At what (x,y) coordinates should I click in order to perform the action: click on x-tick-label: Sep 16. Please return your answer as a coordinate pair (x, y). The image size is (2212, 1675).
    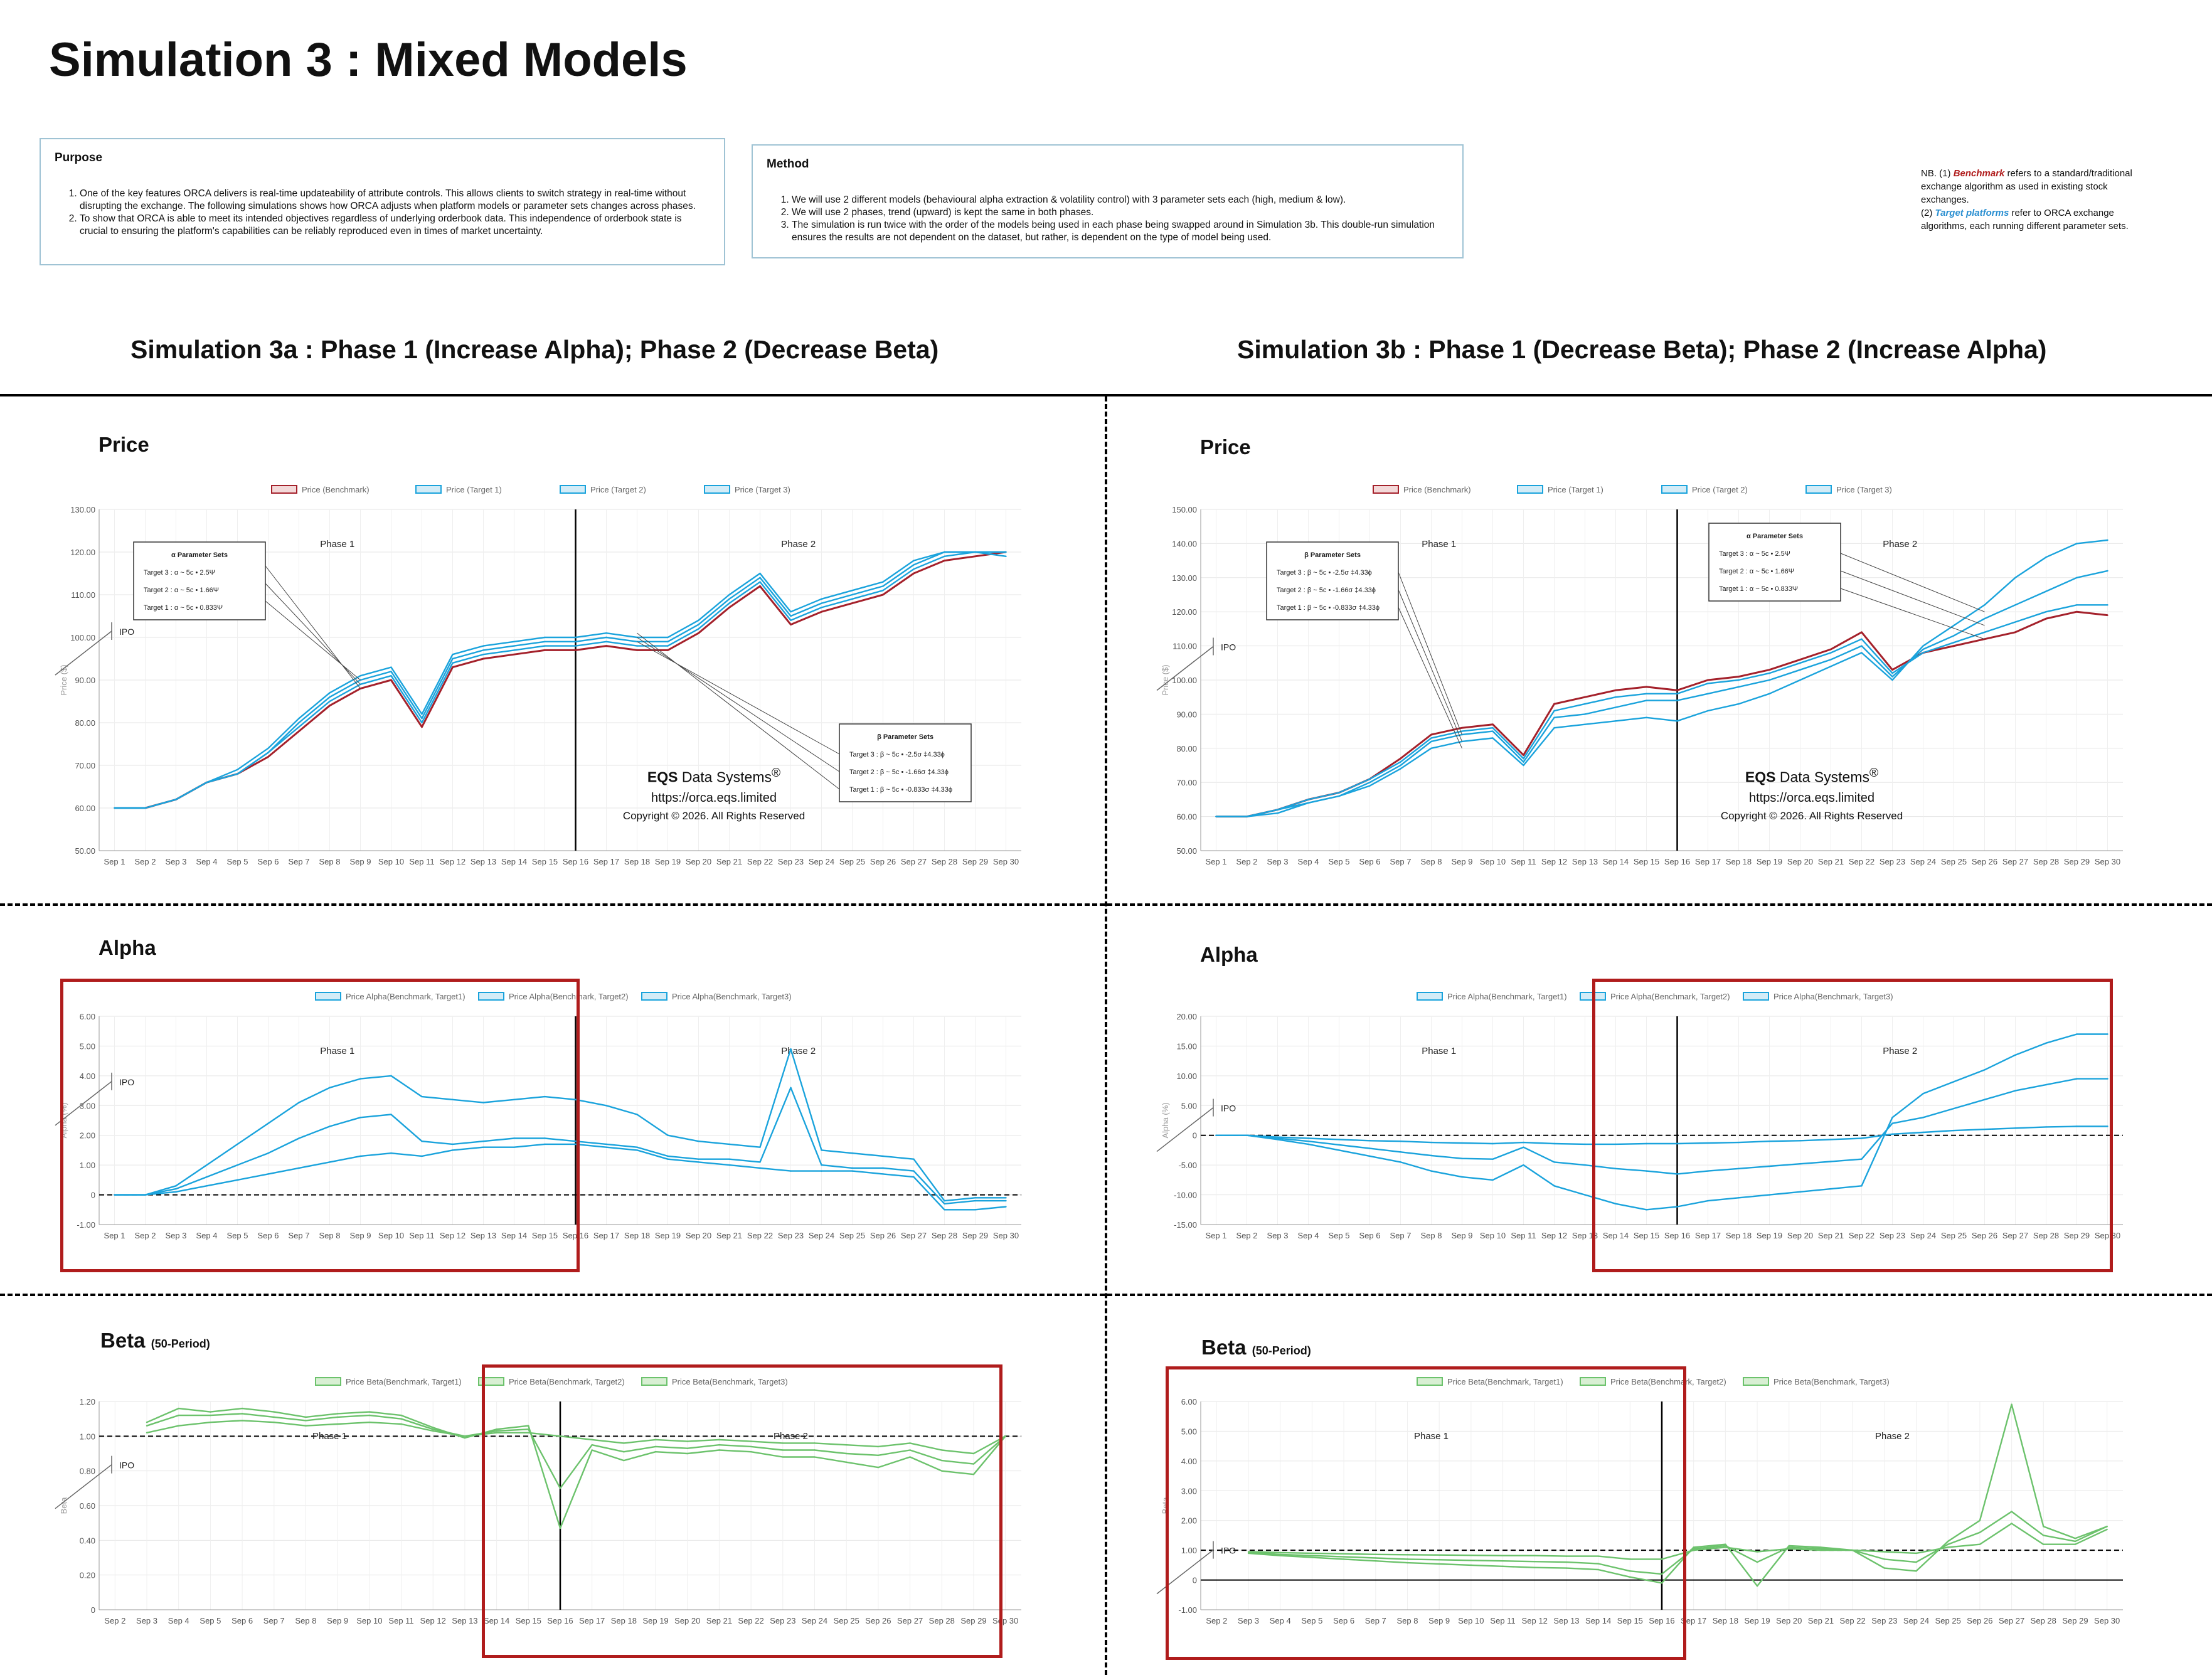
    Looking at the image, I should click on (560, 1620).